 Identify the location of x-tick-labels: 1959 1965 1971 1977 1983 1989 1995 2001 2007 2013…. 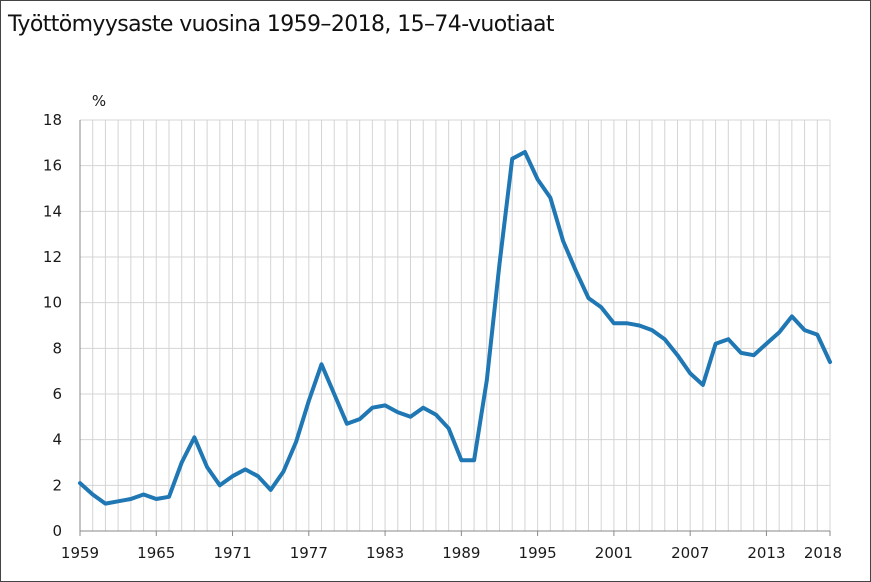
(451, 546).